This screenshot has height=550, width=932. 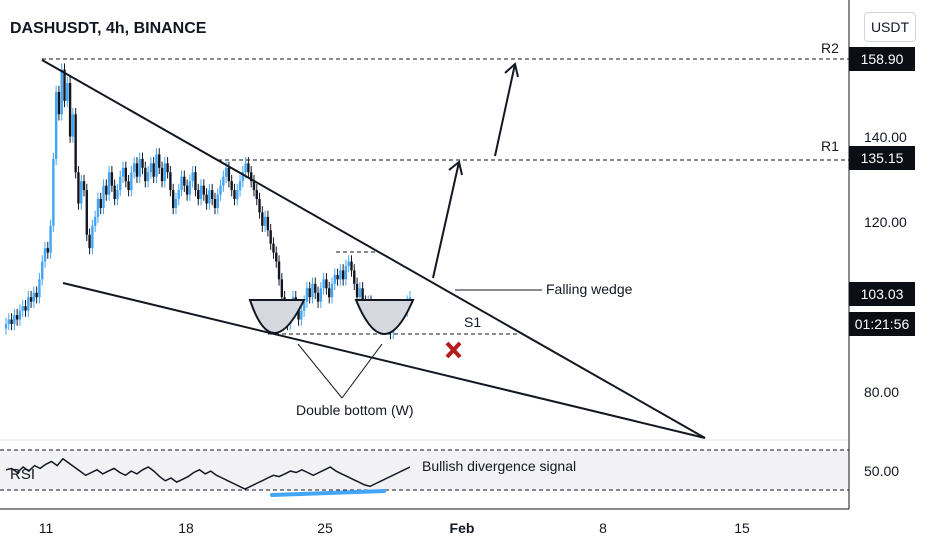 What do you see at coordinates (277, 316) in the screenshot?
I see `bottom-1-shape` at bounding box center [277, 316].